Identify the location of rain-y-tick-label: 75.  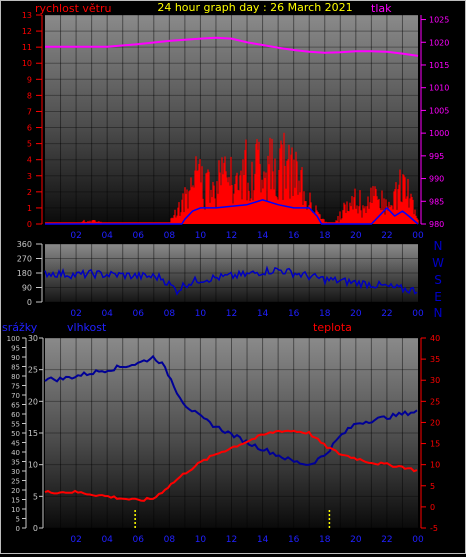
(15, 387).